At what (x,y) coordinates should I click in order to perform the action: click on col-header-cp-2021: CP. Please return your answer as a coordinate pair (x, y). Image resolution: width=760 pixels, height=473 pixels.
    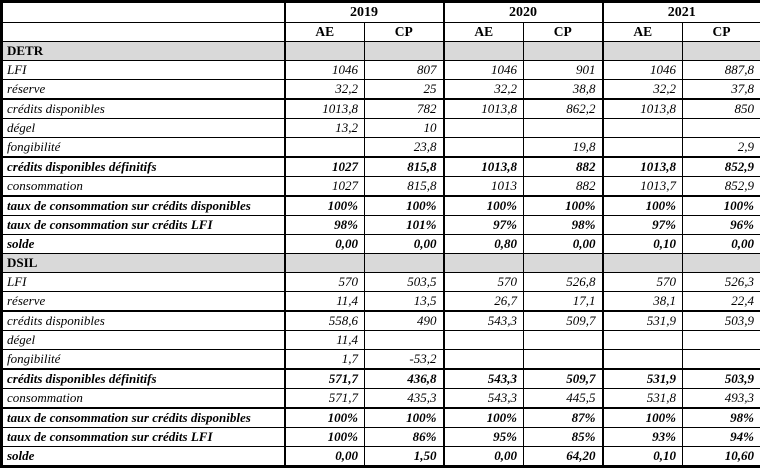
    Looking at the image, I should click on (721, 32).